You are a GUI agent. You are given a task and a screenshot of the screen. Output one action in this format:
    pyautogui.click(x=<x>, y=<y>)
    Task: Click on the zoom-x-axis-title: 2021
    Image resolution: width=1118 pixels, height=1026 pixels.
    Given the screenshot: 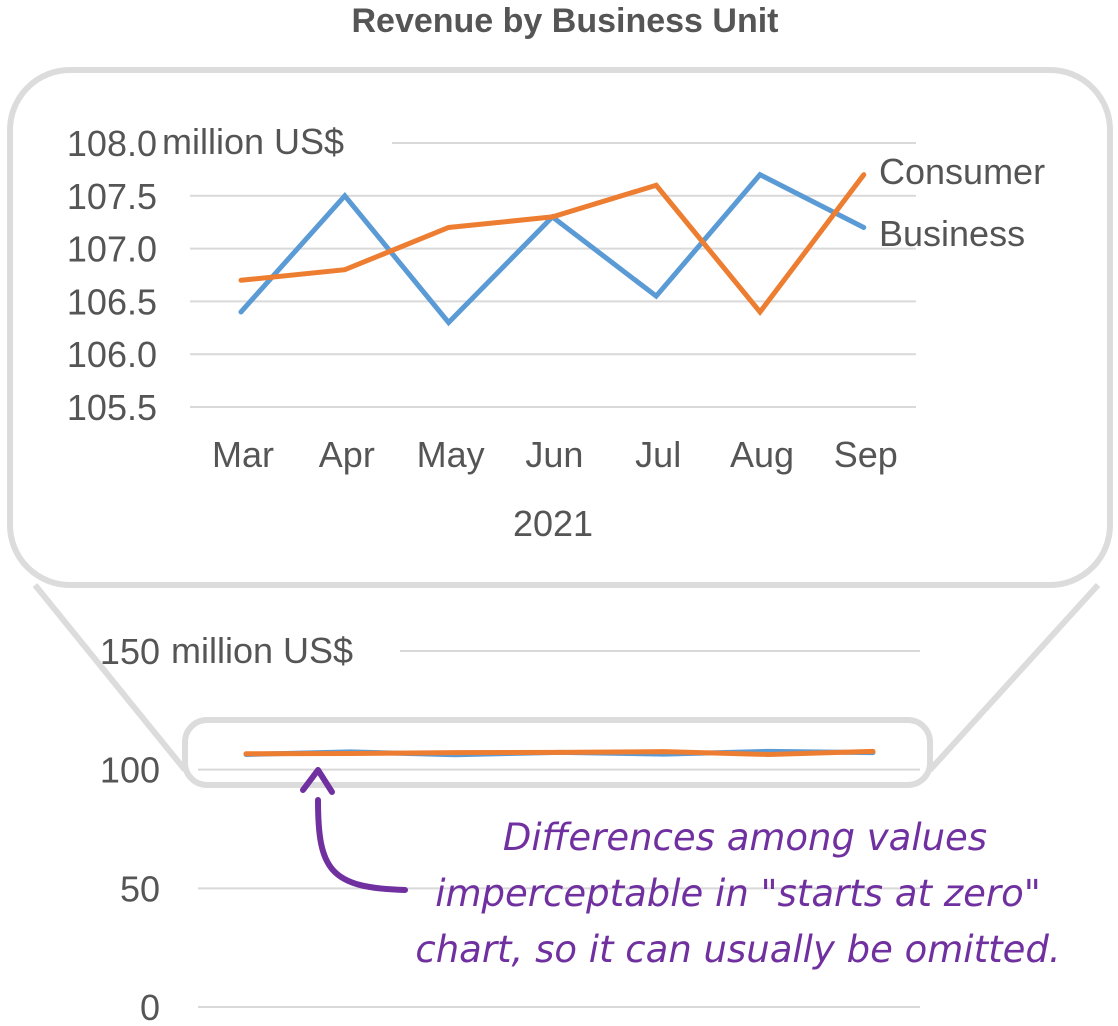 What is the action you would take?
    pyautogui.click(x=553, y=523)
    